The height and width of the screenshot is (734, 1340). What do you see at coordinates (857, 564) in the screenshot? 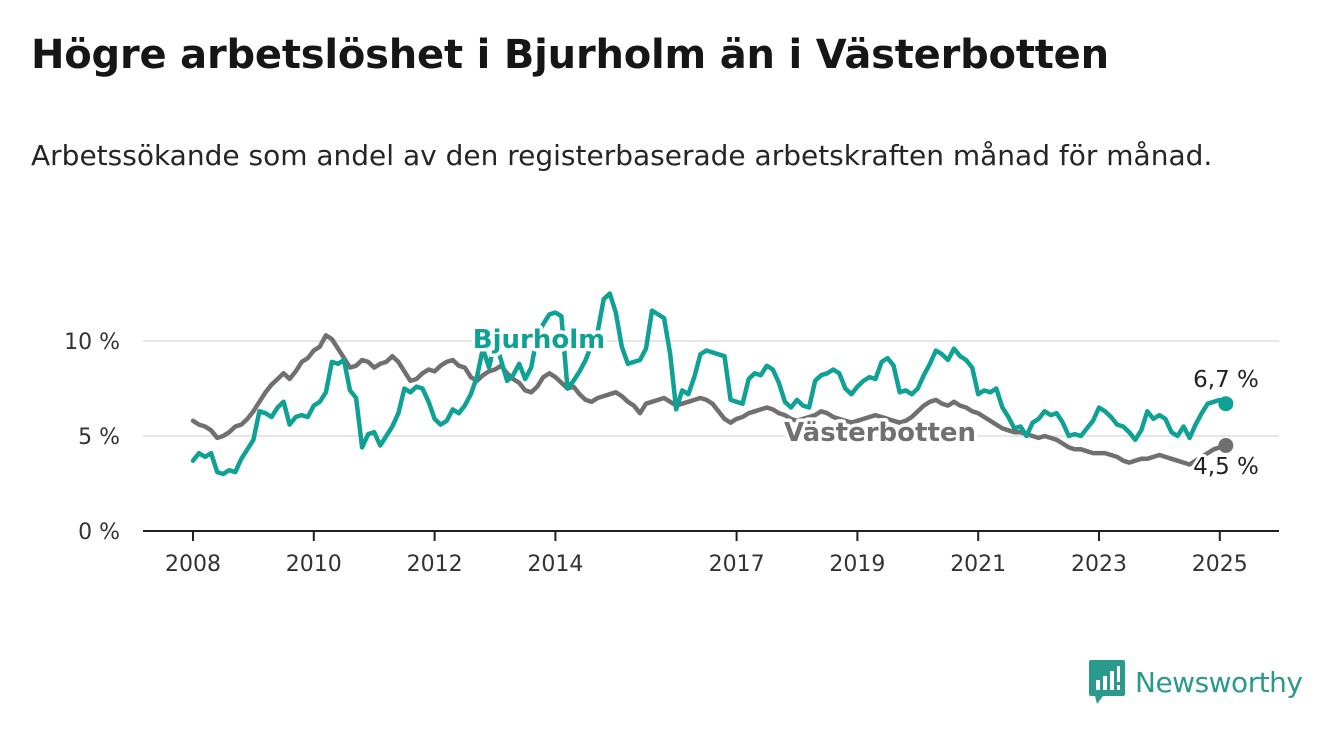
I see `x-tick-label-2019: 2019` at bounding box center [857, 564].